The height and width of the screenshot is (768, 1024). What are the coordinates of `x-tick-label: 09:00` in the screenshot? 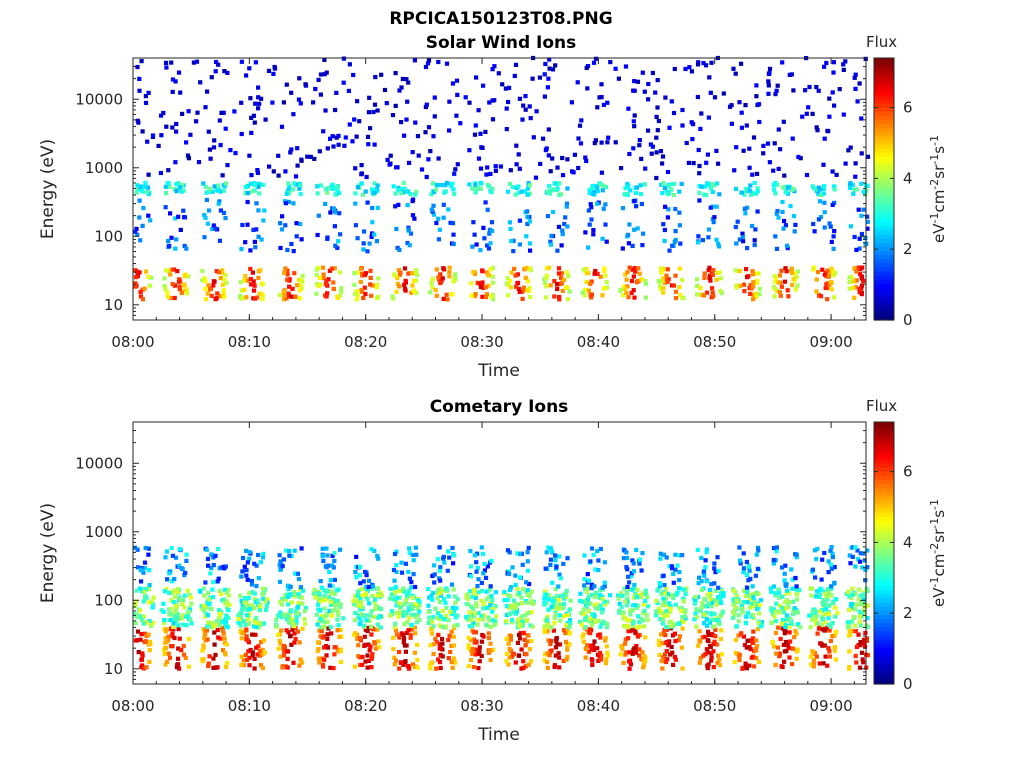 It's located at (830, 706).